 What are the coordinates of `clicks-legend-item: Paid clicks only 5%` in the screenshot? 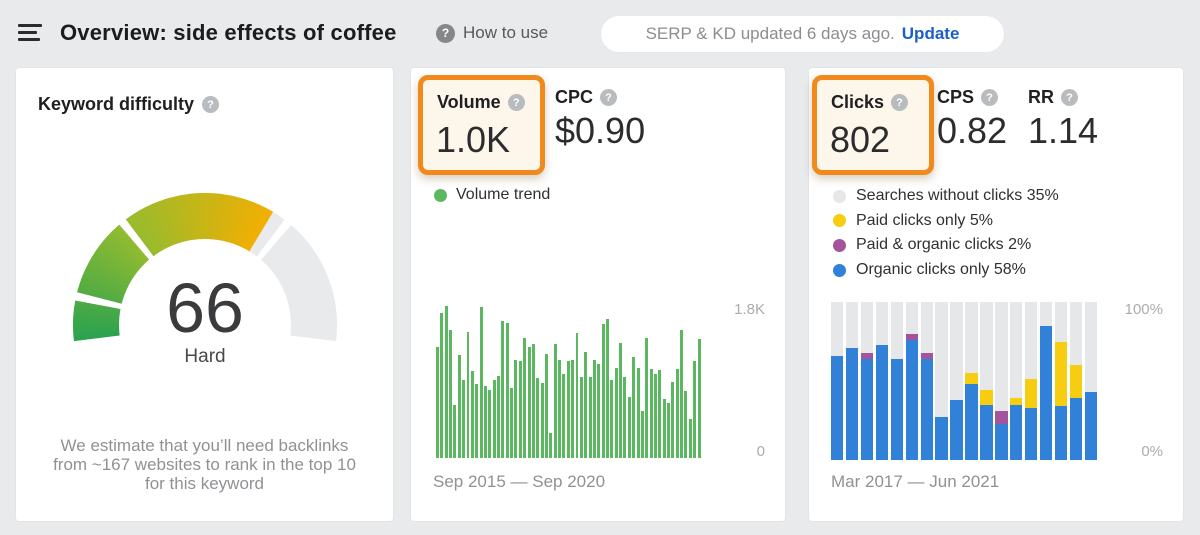 It's located at (946, 221).